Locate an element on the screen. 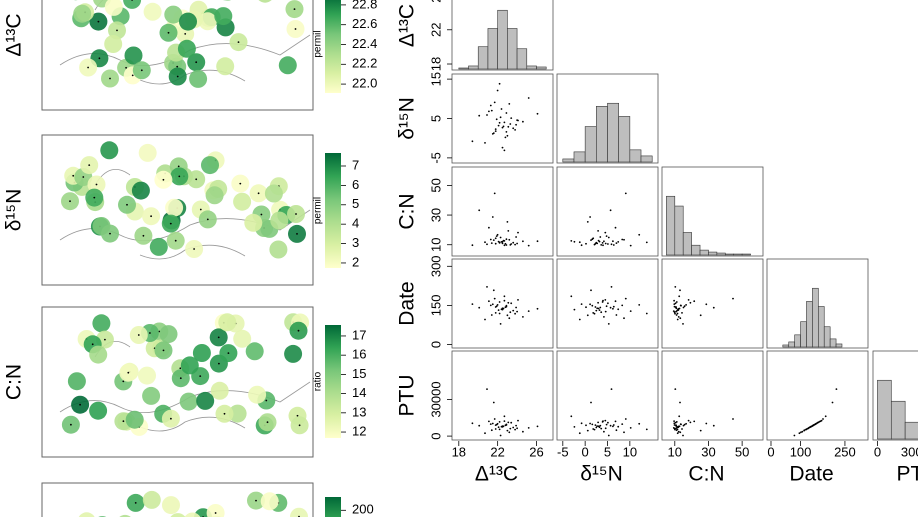 The height and width of the screenshot is (517, 918). x-tick-label: 250 is located at coordinates (845, 451).